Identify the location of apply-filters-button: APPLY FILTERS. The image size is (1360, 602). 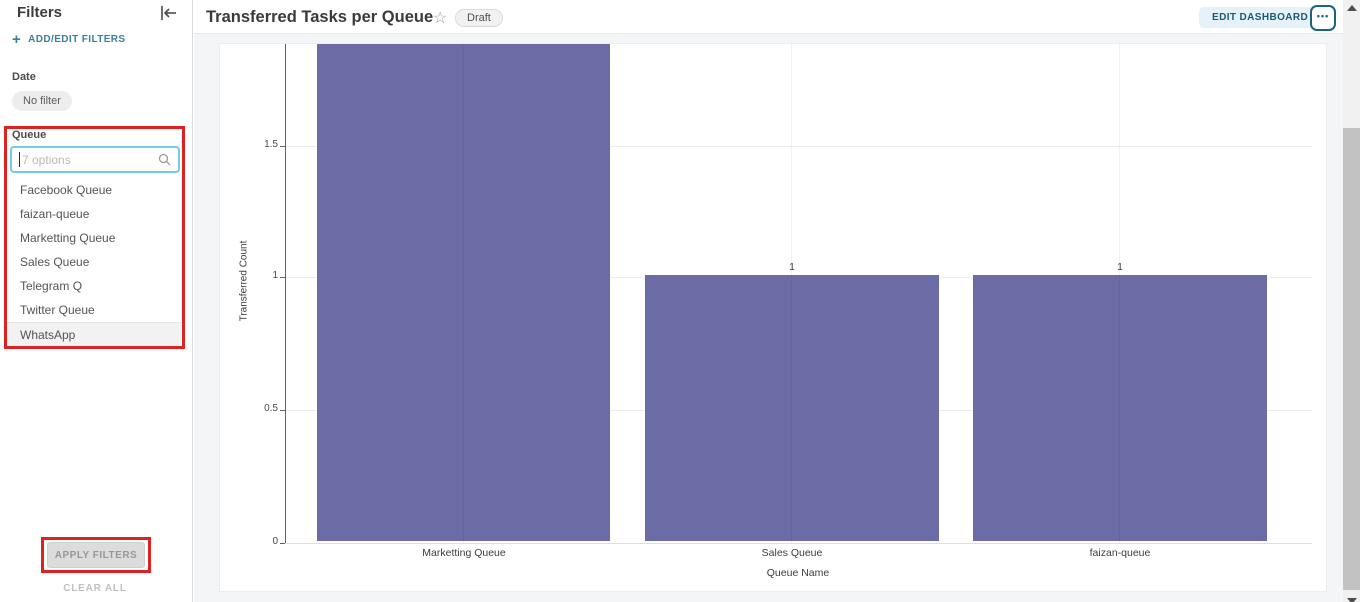
(96, 555).